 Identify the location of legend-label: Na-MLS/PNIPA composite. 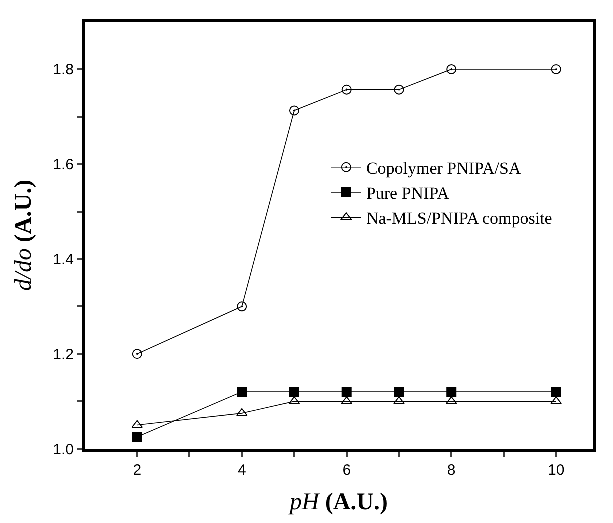
(459, 218).